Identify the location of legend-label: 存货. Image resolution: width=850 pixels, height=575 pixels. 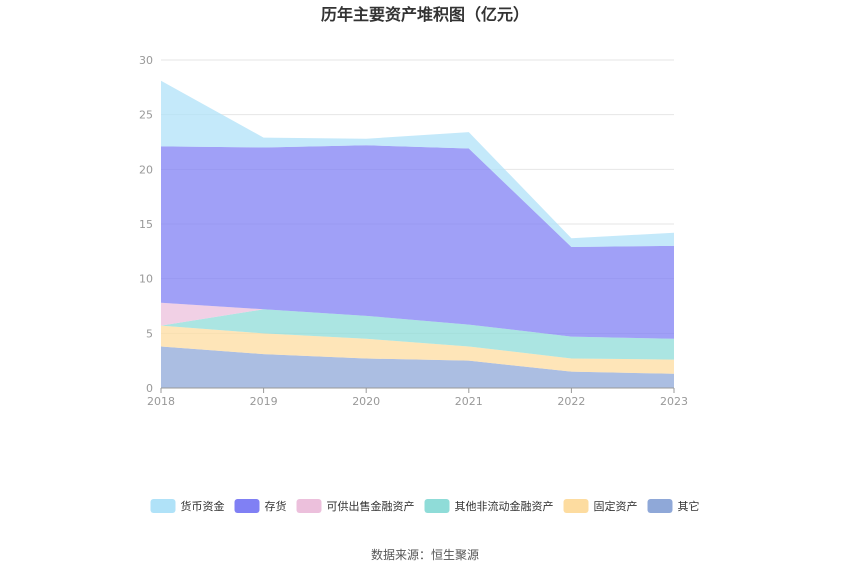
(276, 506).